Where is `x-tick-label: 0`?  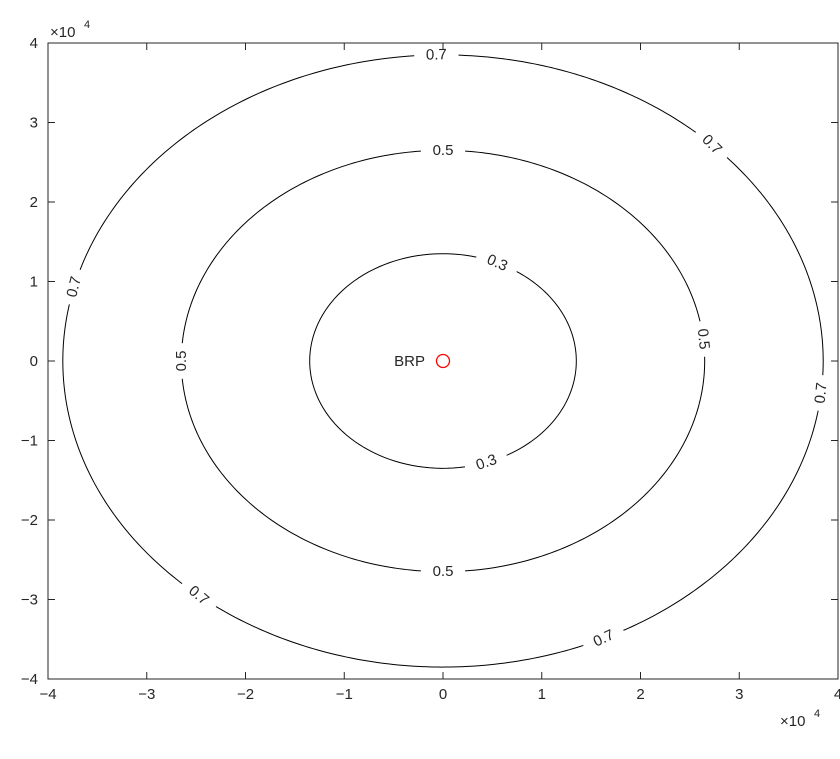
x-tick-label: 0 is located at coordinates (443, 694).